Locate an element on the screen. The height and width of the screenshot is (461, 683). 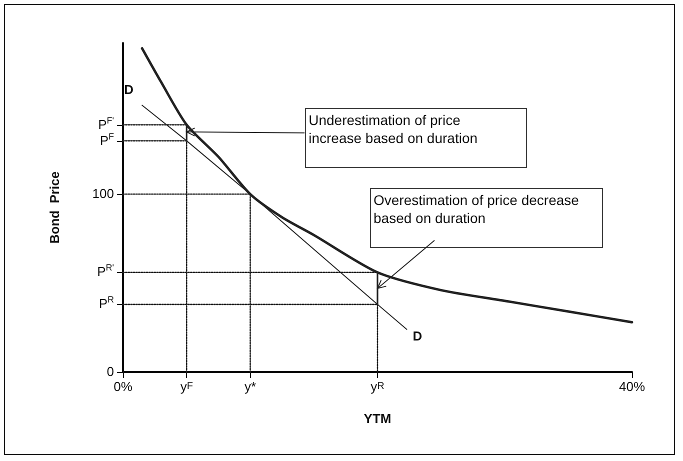
y-axis-title: Bond Price is located at coordinates (54, 207).